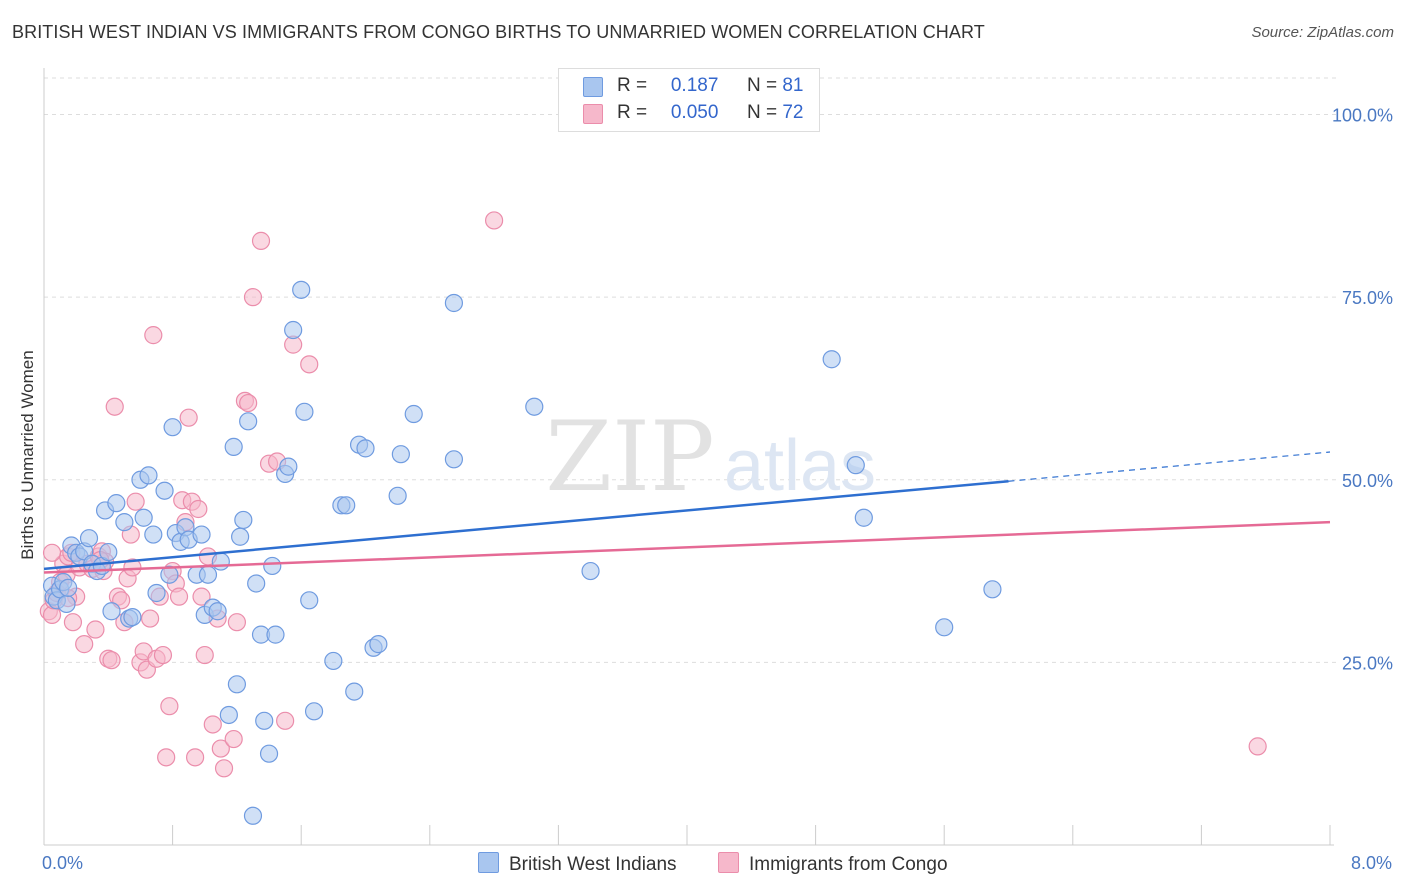  Describe the element at coordinates (1362, 390) in the screenshot. I see `y-tick-labels: 25.0% 50.0% 75.0% 100.0%` at that location.